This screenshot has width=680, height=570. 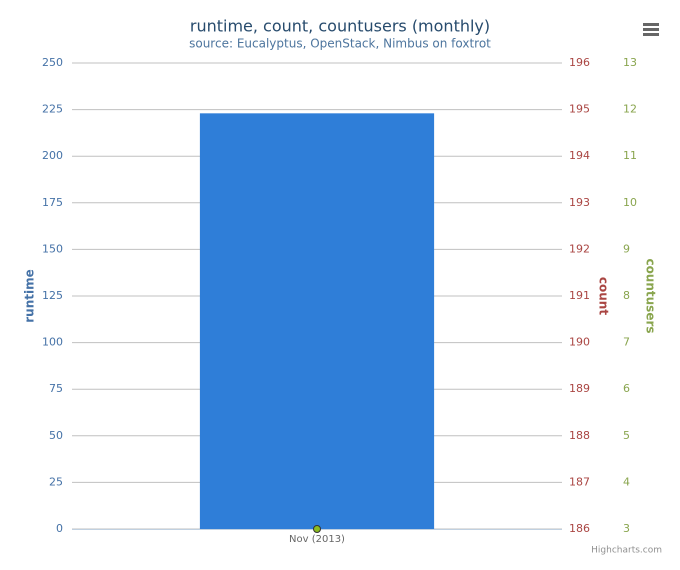 What do you see at coordinates (579, 342) in the screenshot?
I see `y2-tick-label: 190` at bounding box center [579, 342].